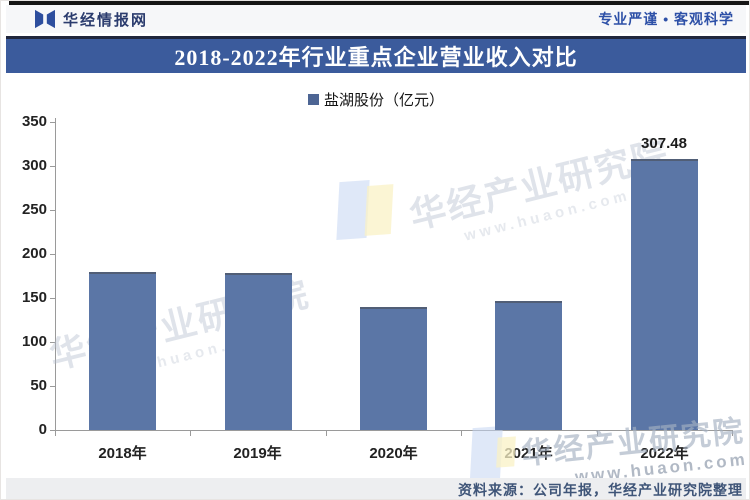 This screenshot has height=500, width=750. What do you see at coordinates (34, 165) in the screenshot?
I see `y-axis-label: 300` at bounding box center [34, 165].